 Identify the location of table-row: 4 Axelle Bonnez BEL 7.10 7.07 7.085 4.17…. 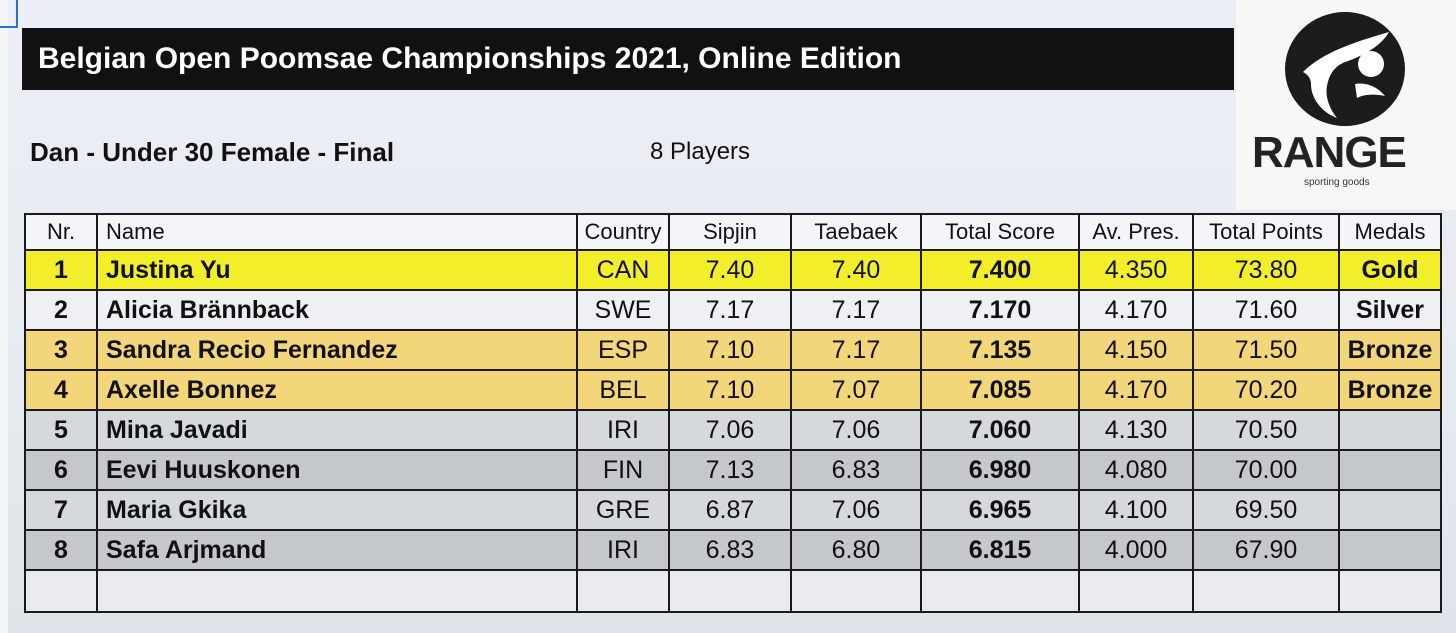
(733, 390).